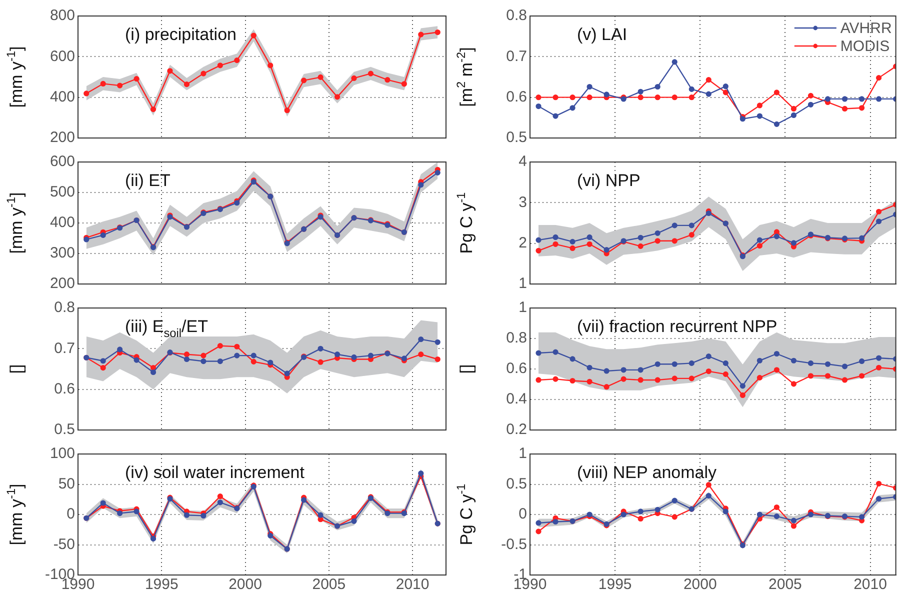  I want to click on y-axis-title: [m2 m-2], so click(465, 77).